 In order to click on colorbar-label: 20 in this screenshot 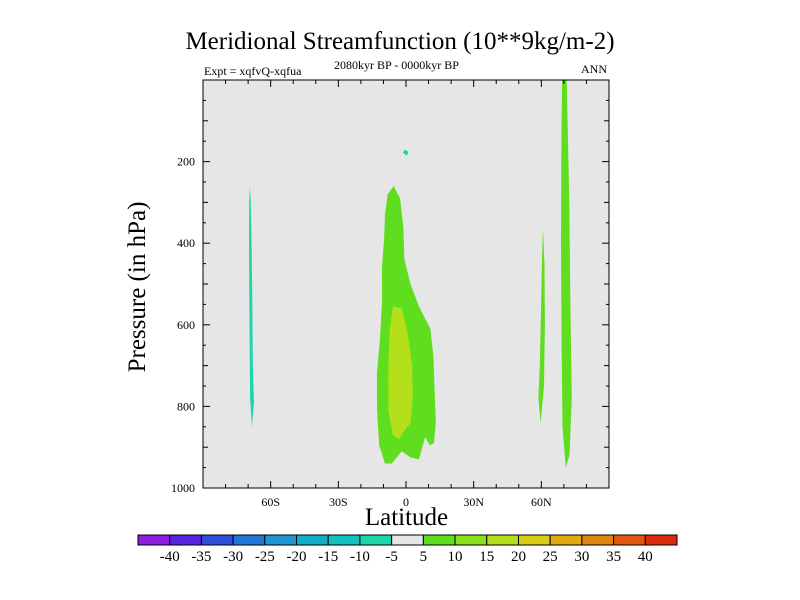, I will do `click(518, 557)`.